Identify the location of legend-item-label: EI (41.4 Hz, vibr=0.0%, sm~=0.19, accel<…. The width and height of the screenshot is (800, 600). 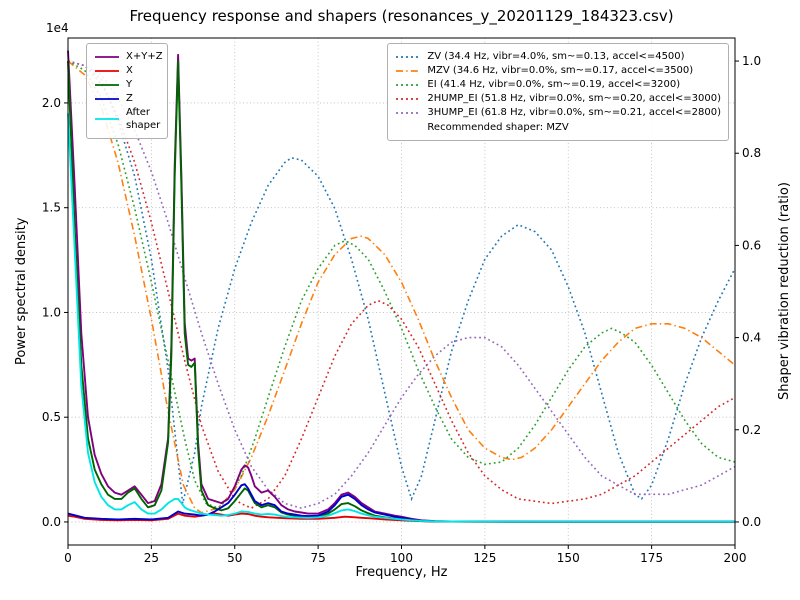
(554, 84).